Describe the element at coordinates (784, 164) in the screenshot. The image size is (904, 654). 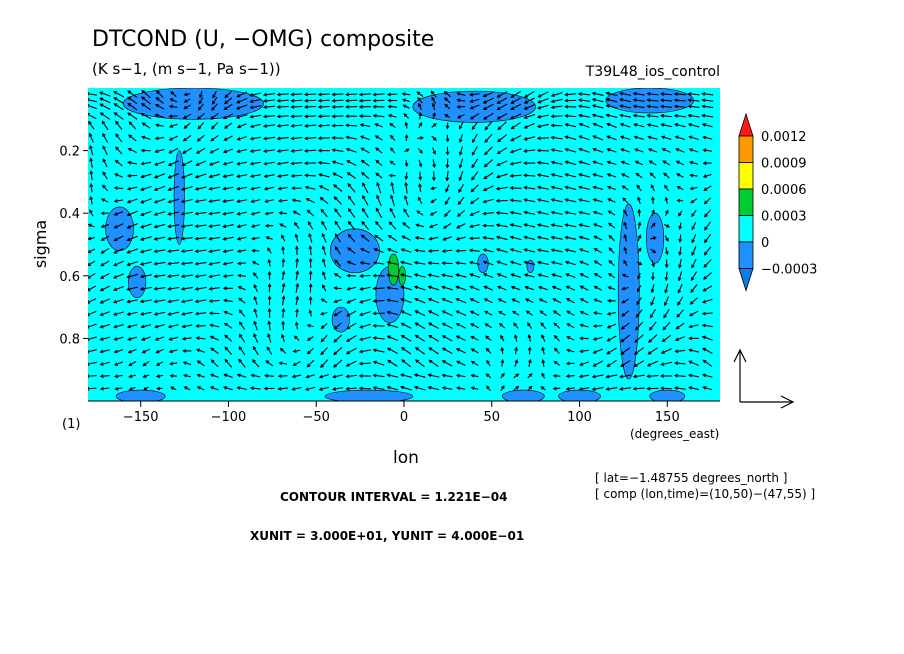
I see `colorbar-label: 0.0009` at that location.